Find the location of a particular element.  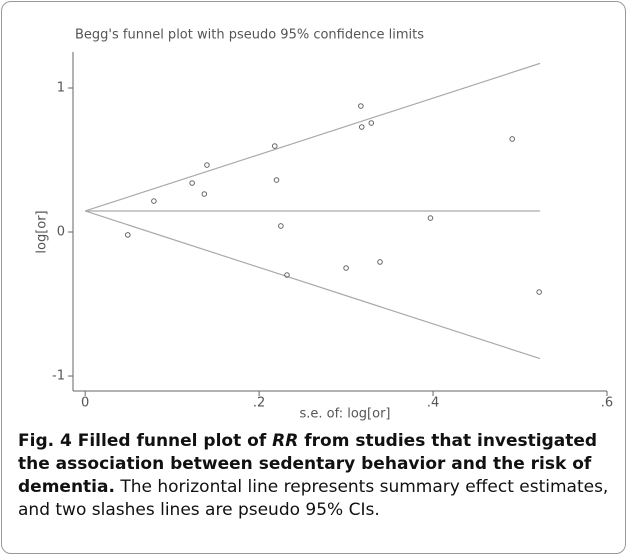

caption-italic: RR is located at coordinates (285, 441).